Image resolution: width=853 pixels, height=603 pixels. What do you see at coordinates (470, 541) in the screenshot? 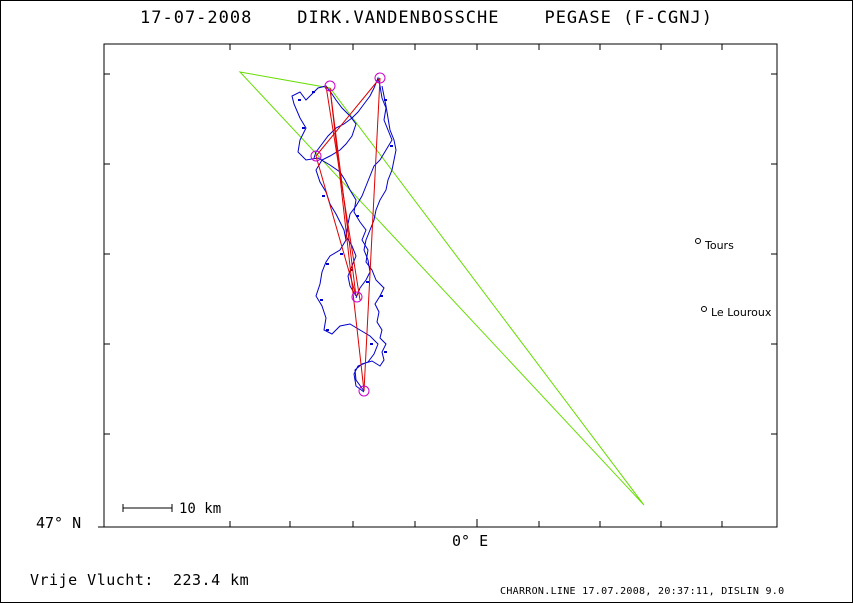
I see `longitude-label: 0° E` at bounding box center [470, 541].